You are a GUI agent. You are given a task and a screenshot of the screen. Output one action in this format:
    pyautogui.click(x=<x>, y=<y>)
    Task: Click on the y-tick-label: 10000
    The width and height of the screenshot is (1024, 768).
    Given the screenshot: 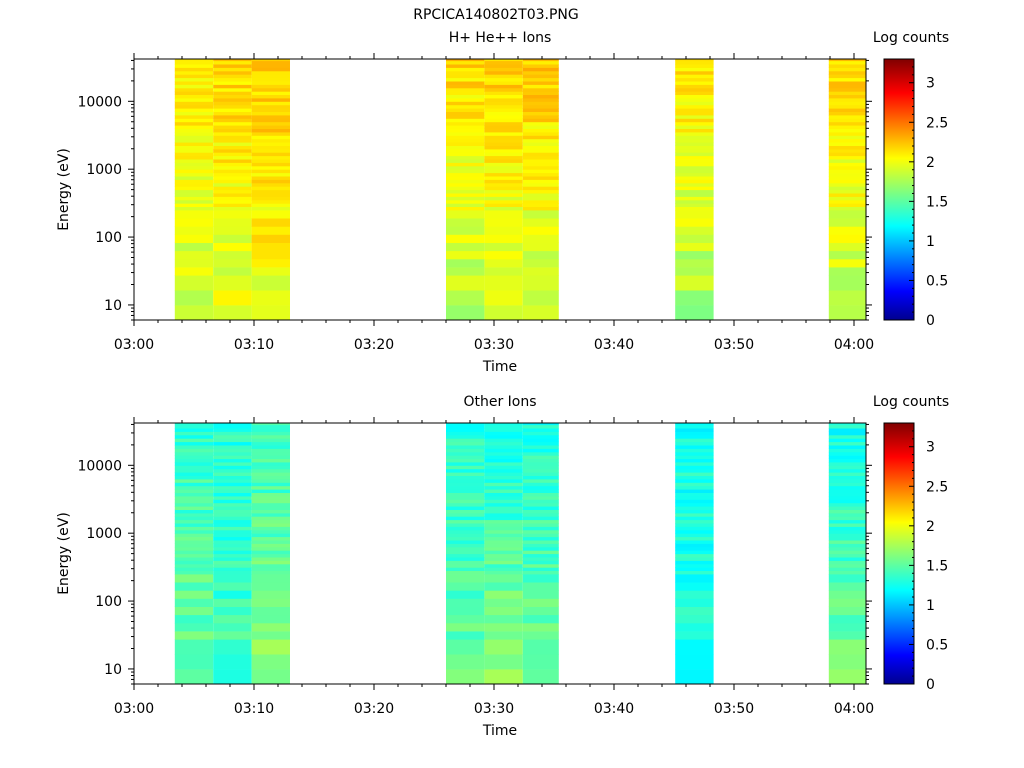 What is the action you would take?
    pyautogui.click(x=99, y=102)
    